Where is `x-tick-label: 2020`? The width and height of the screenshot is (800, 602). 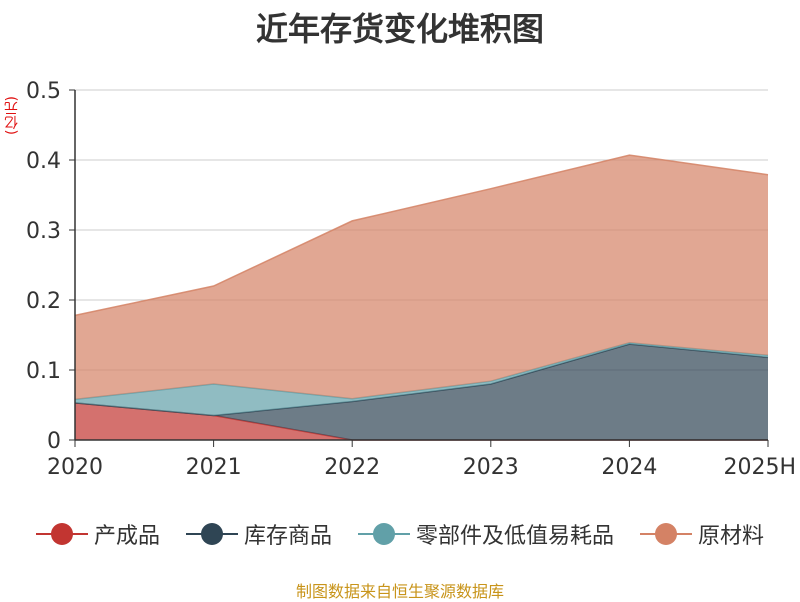 x-tick-label: 2020 is located at coordinates (75, 467).